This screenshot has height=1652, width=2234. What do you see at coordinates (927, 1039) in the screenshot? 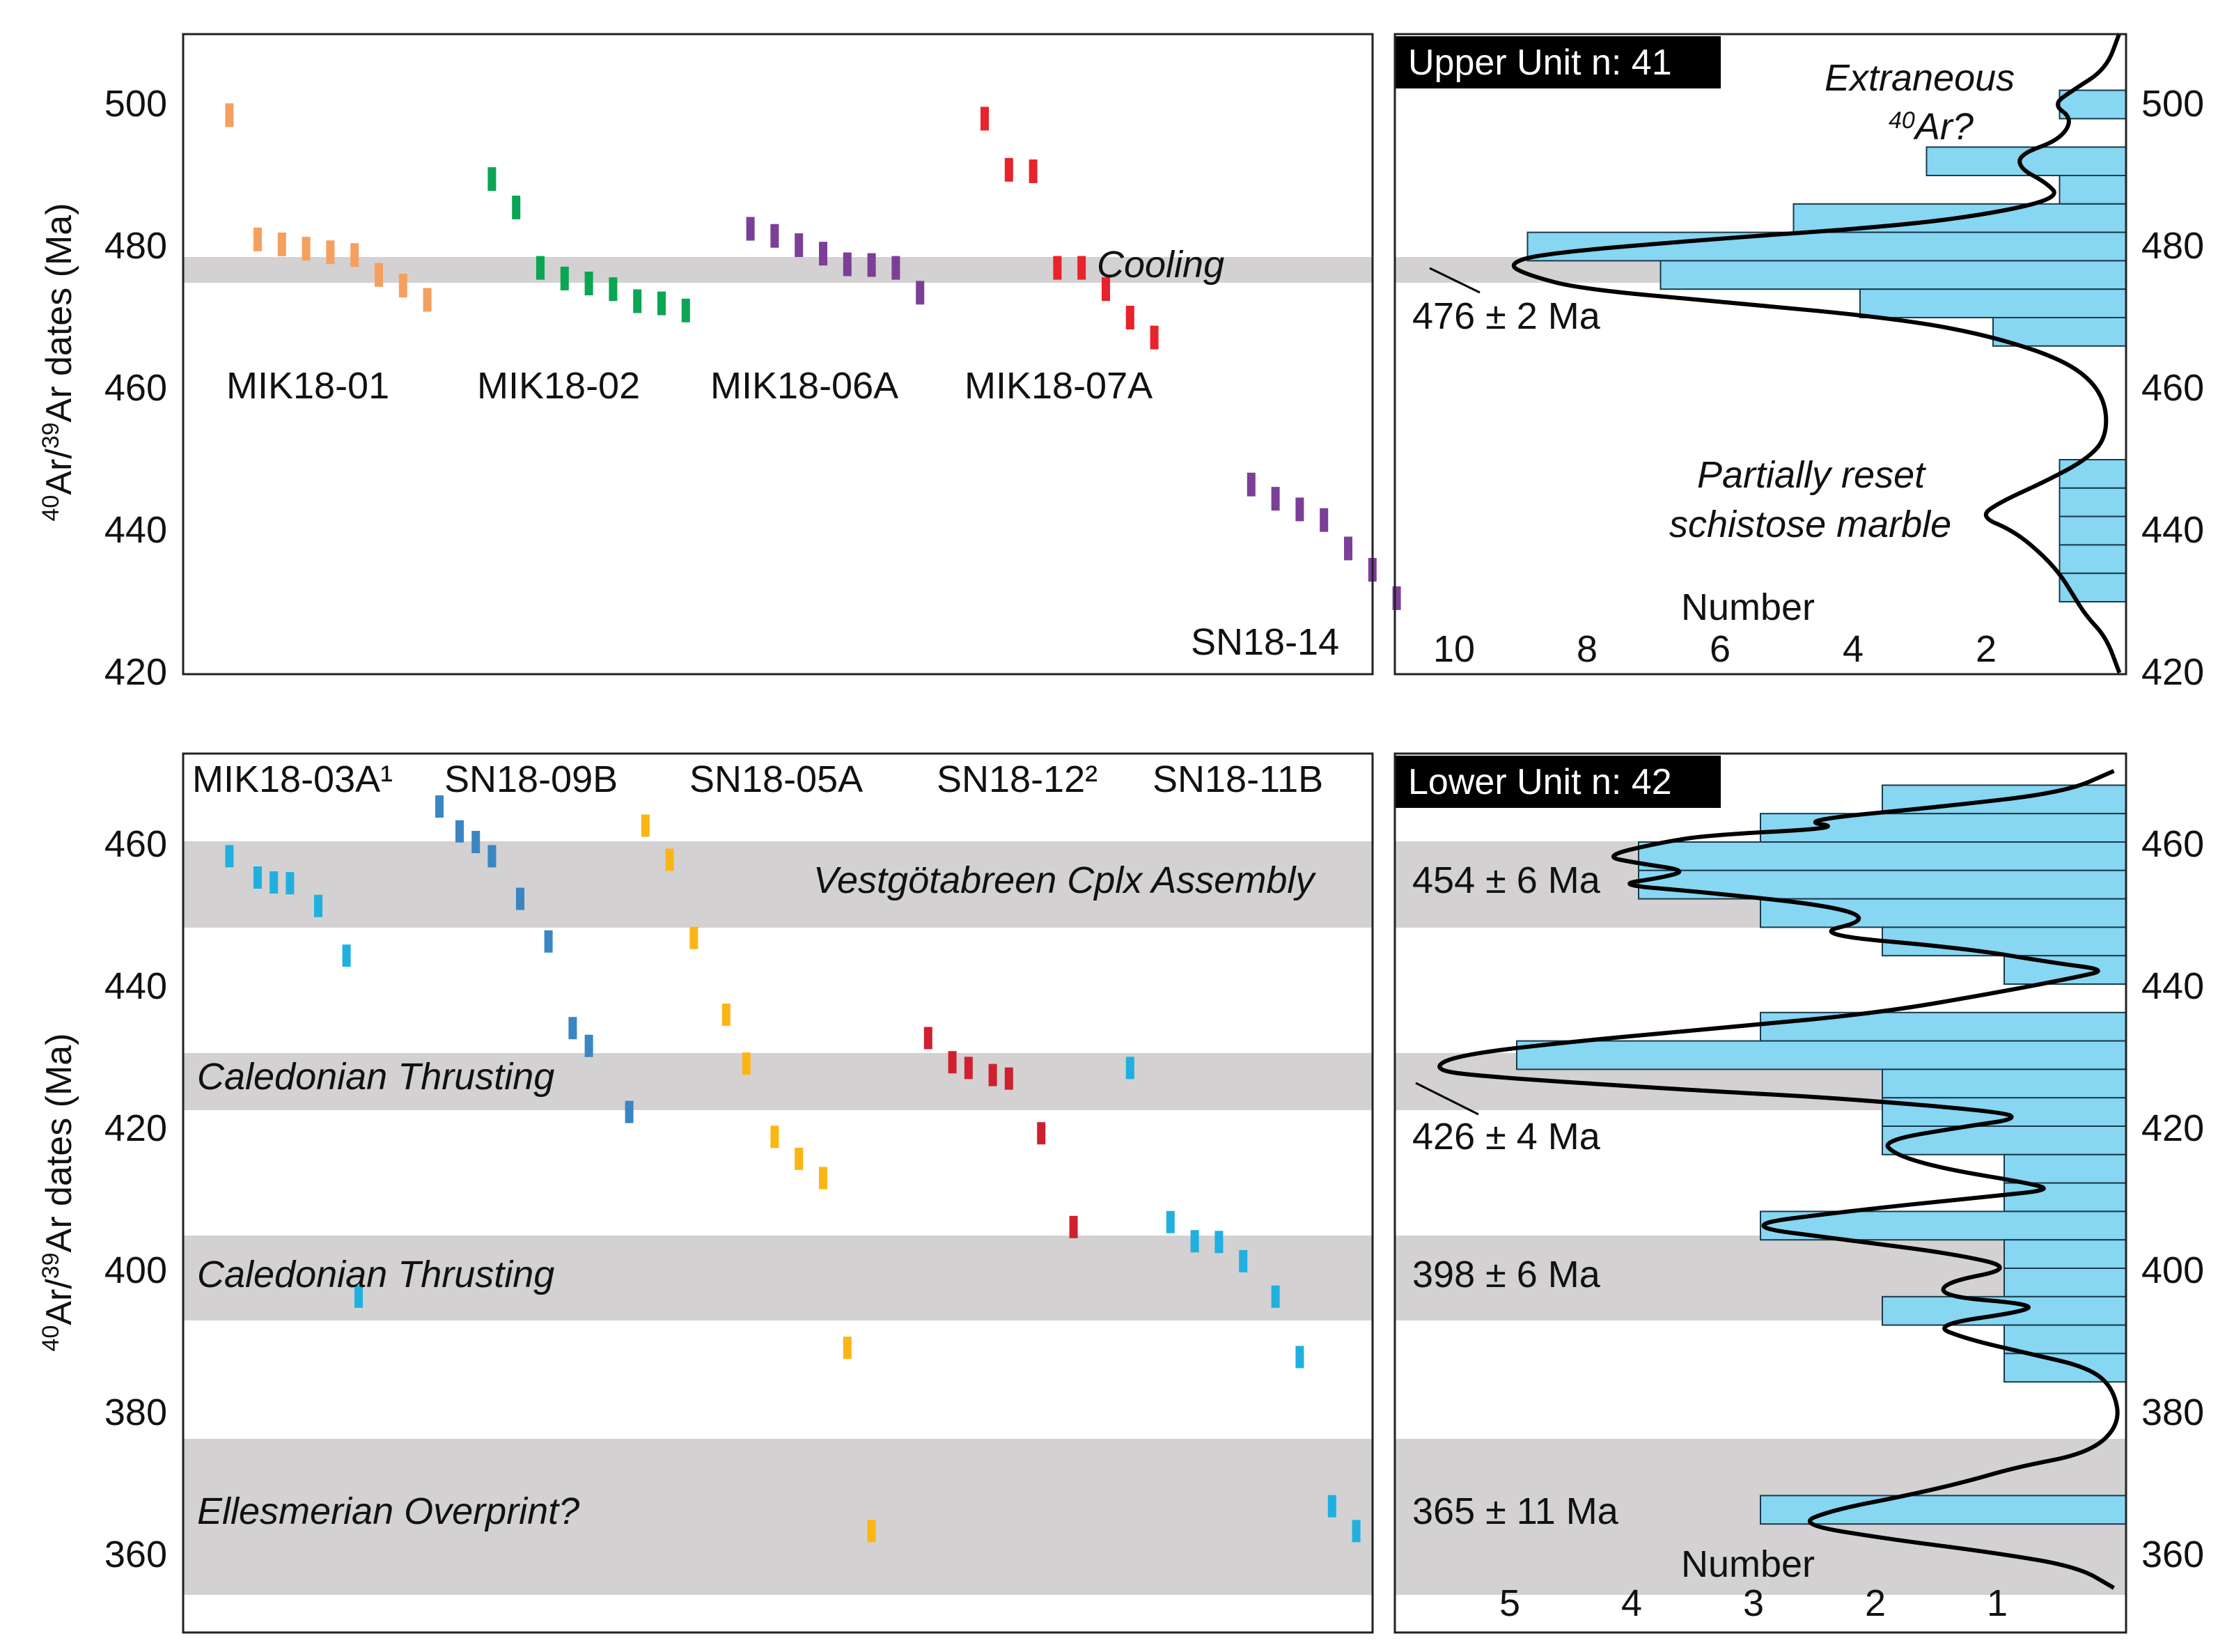
I see `date-mark-sn18-12--0` at bounding box center [927, 1039].